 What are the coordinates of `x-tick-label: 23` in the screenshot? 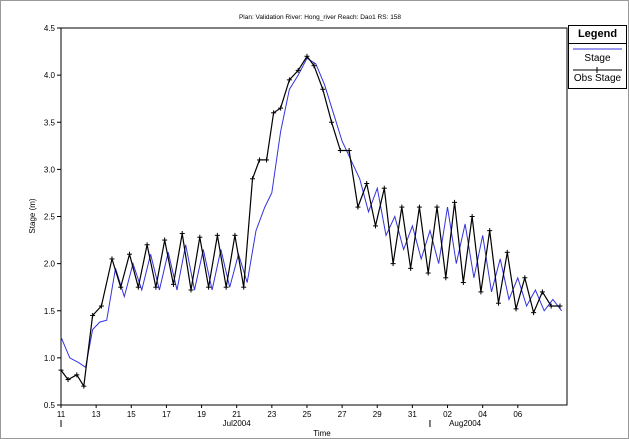 It's located at (271, 414).